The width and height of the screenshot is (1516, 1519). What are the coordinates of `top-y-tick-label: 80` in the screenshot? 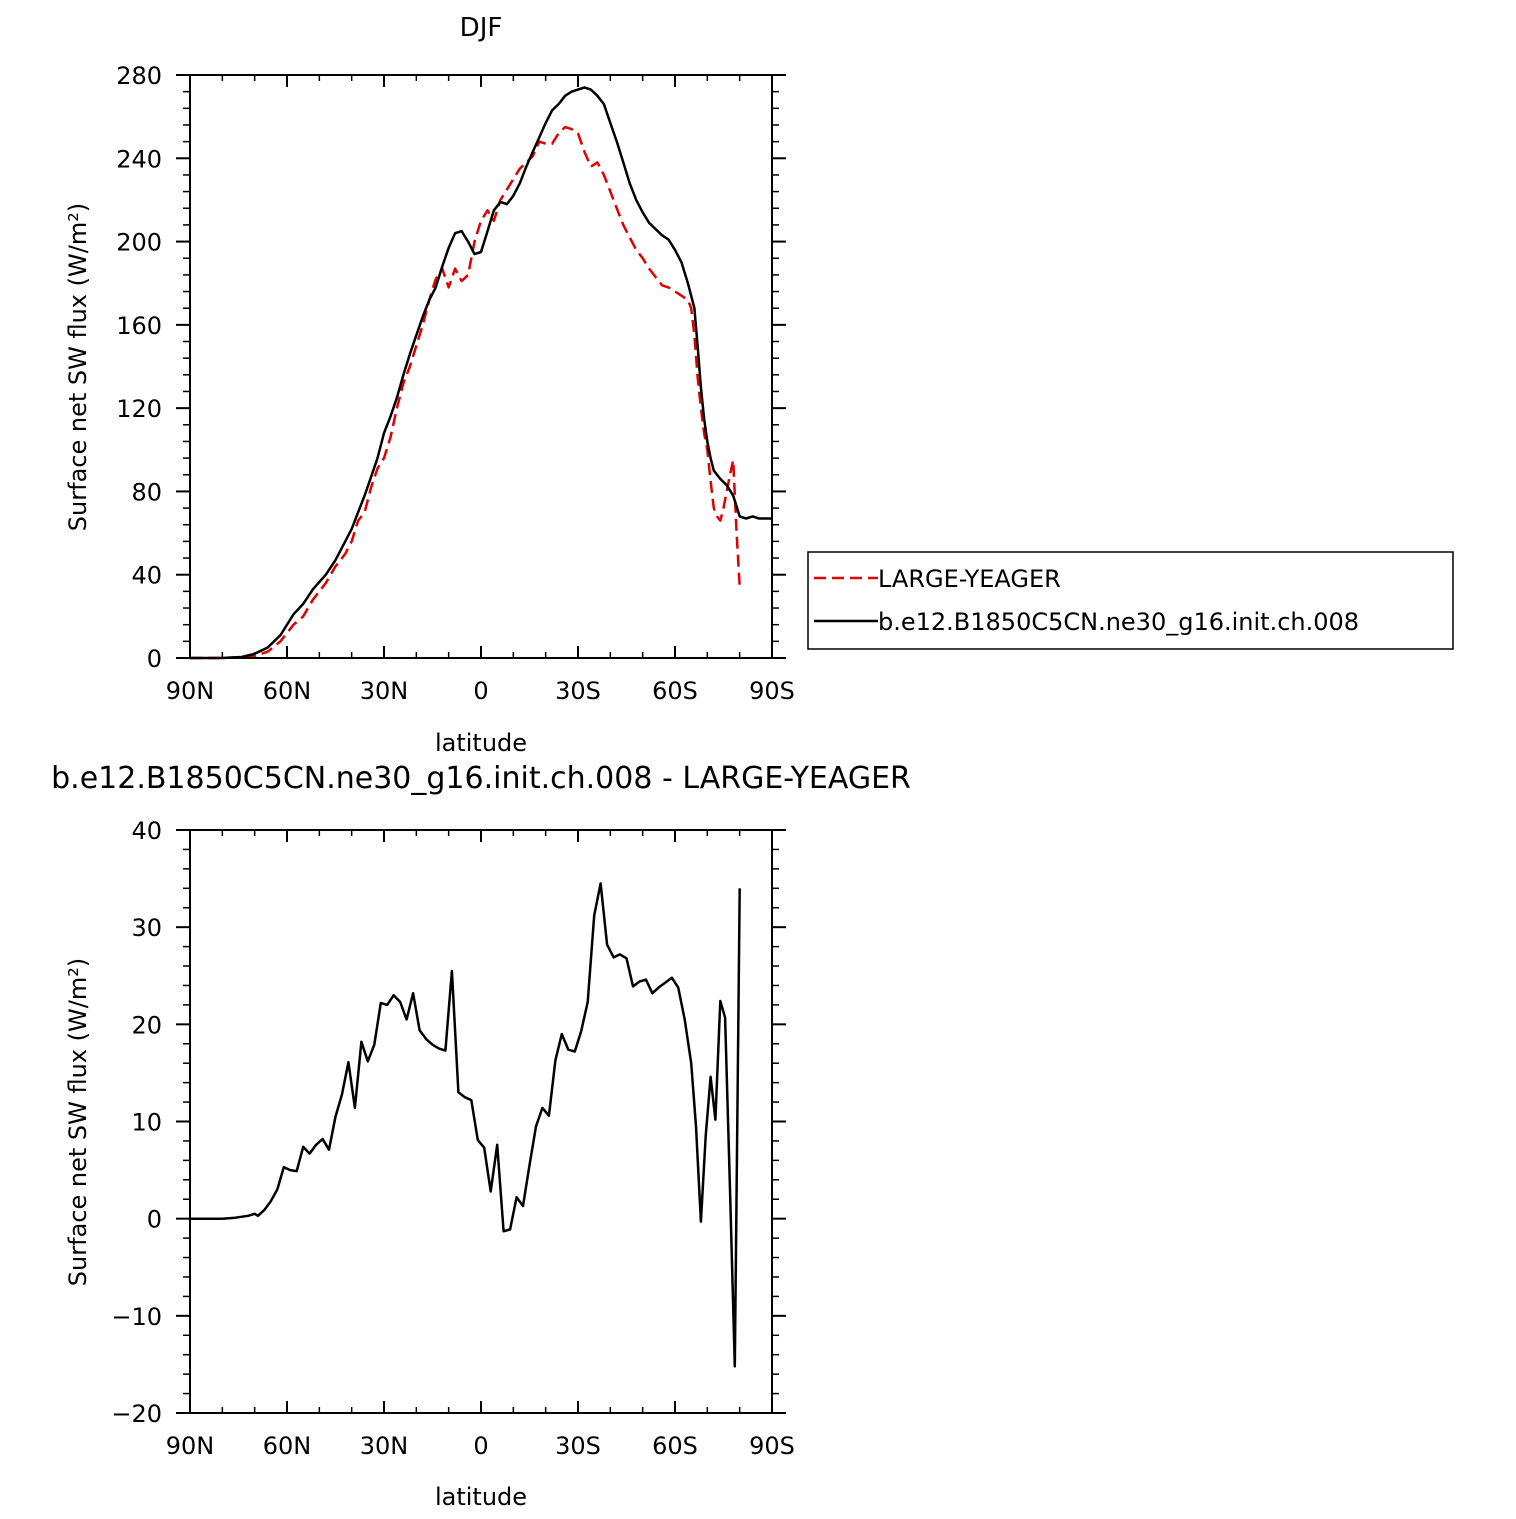 It's located at (146, 492).